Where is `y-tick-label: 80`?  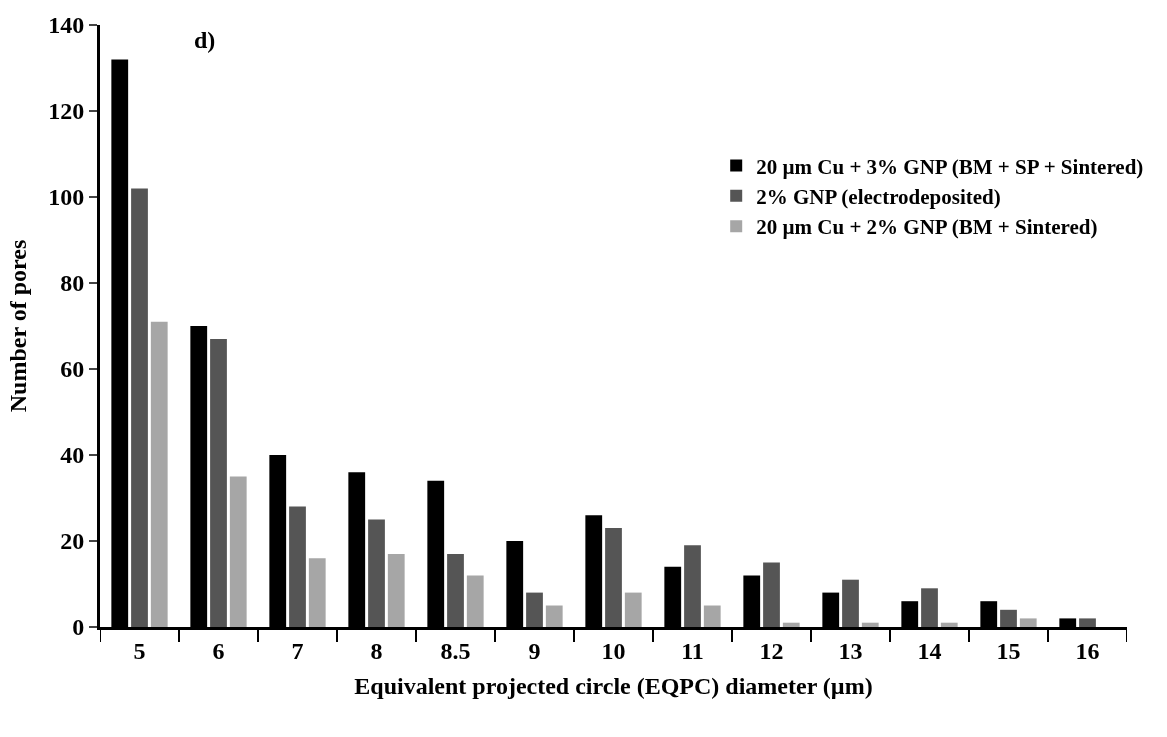 y-tick-label: 80 is located at coordinates (72, 283).